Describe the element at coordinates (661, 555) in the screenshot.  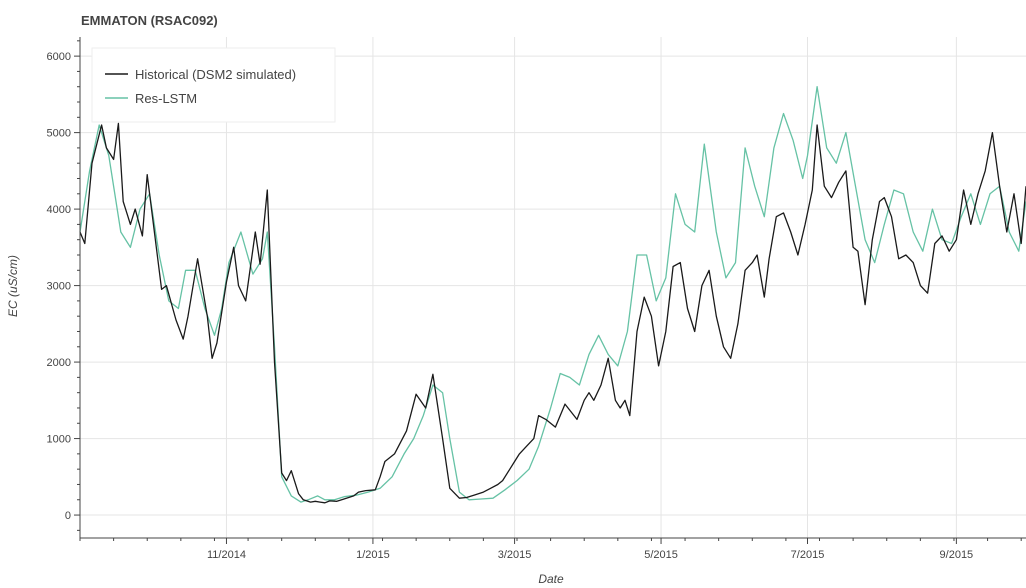
I see `x-tick-label: 5/2015` at that location.